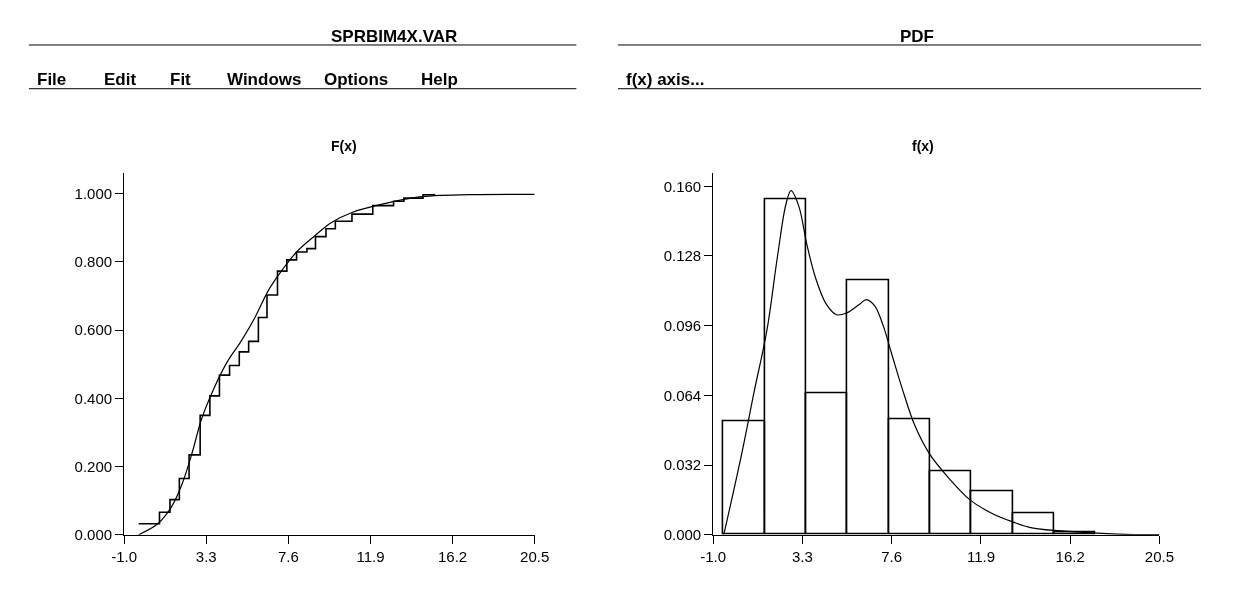  I want to click on text: File, so click(52, 79).